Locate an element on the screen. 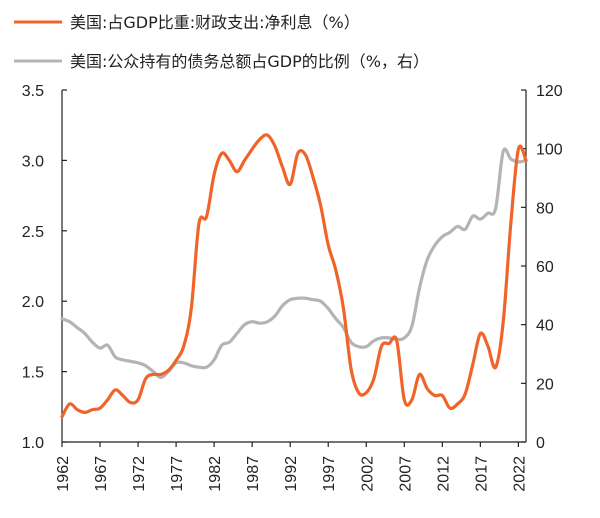 This screenshot has height=518, width=600. legend-label-interest: 美国:占GDP比重:财政支出:净利息（%） is located at coordinates (215, 22).